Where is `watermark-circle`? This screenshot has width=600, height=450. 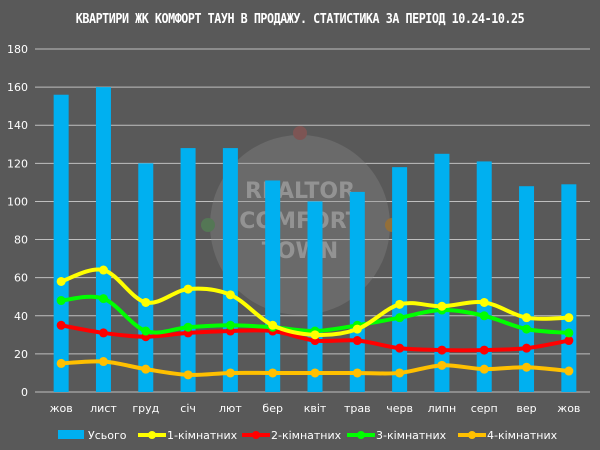
watermark-circle is located at coordinates (300, 225).